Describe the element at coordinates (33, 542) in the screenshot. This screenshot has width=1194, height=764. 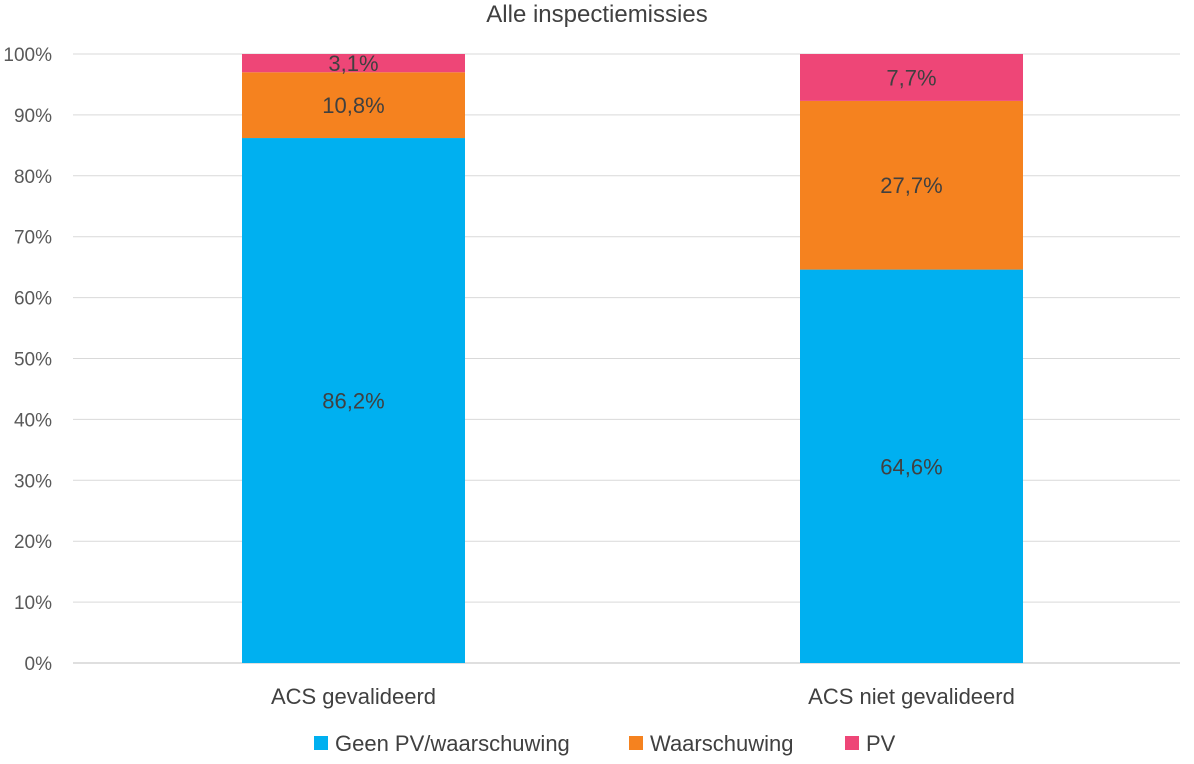
I see `y-tick-label: 20%` at that location.